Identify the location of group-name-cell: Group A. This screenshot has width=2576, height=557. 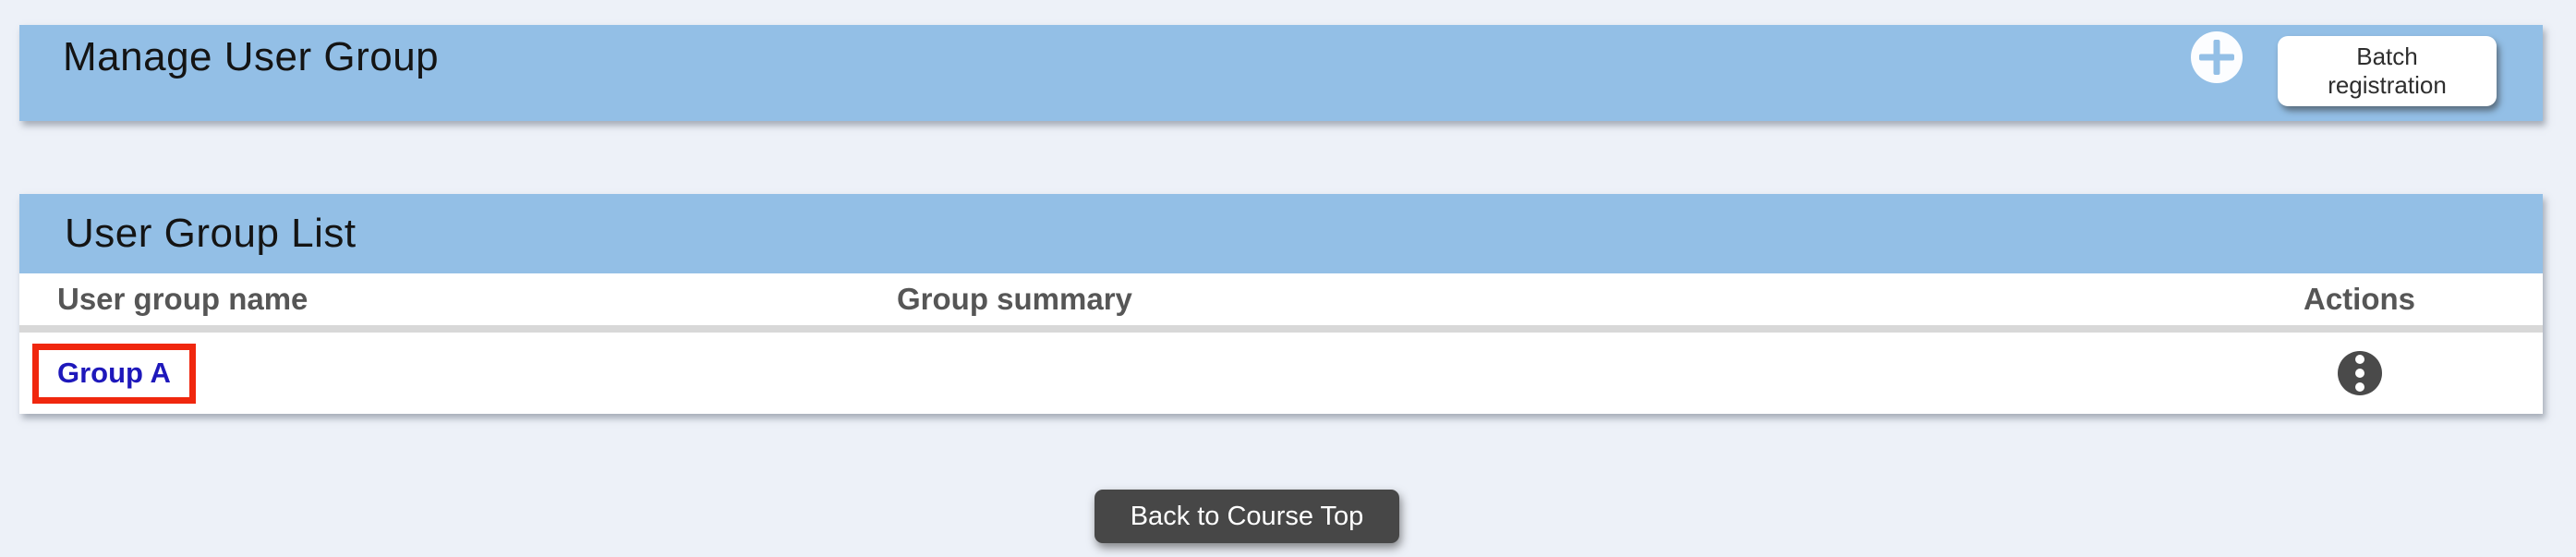
(458, 373).